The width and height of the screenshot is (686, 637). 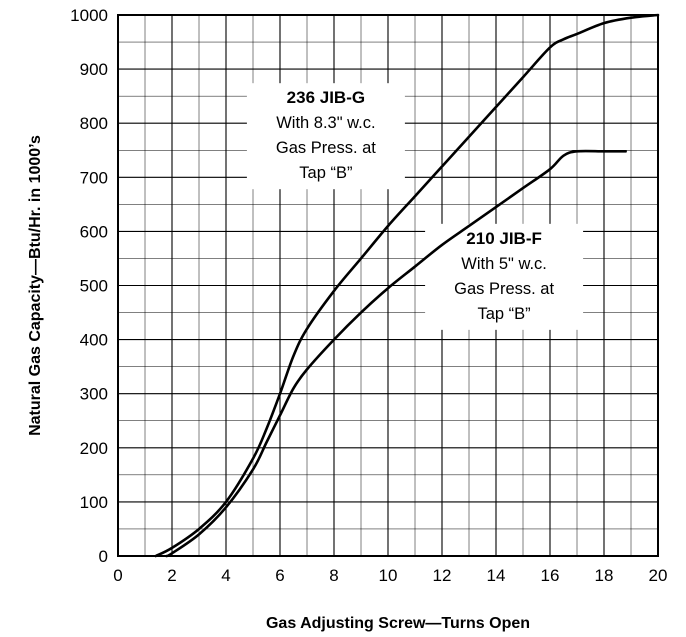 What do you see at coordinates (442, 575) in the screenshot?
I see `x-tick-label: 12` at bounding box center [442, 575].